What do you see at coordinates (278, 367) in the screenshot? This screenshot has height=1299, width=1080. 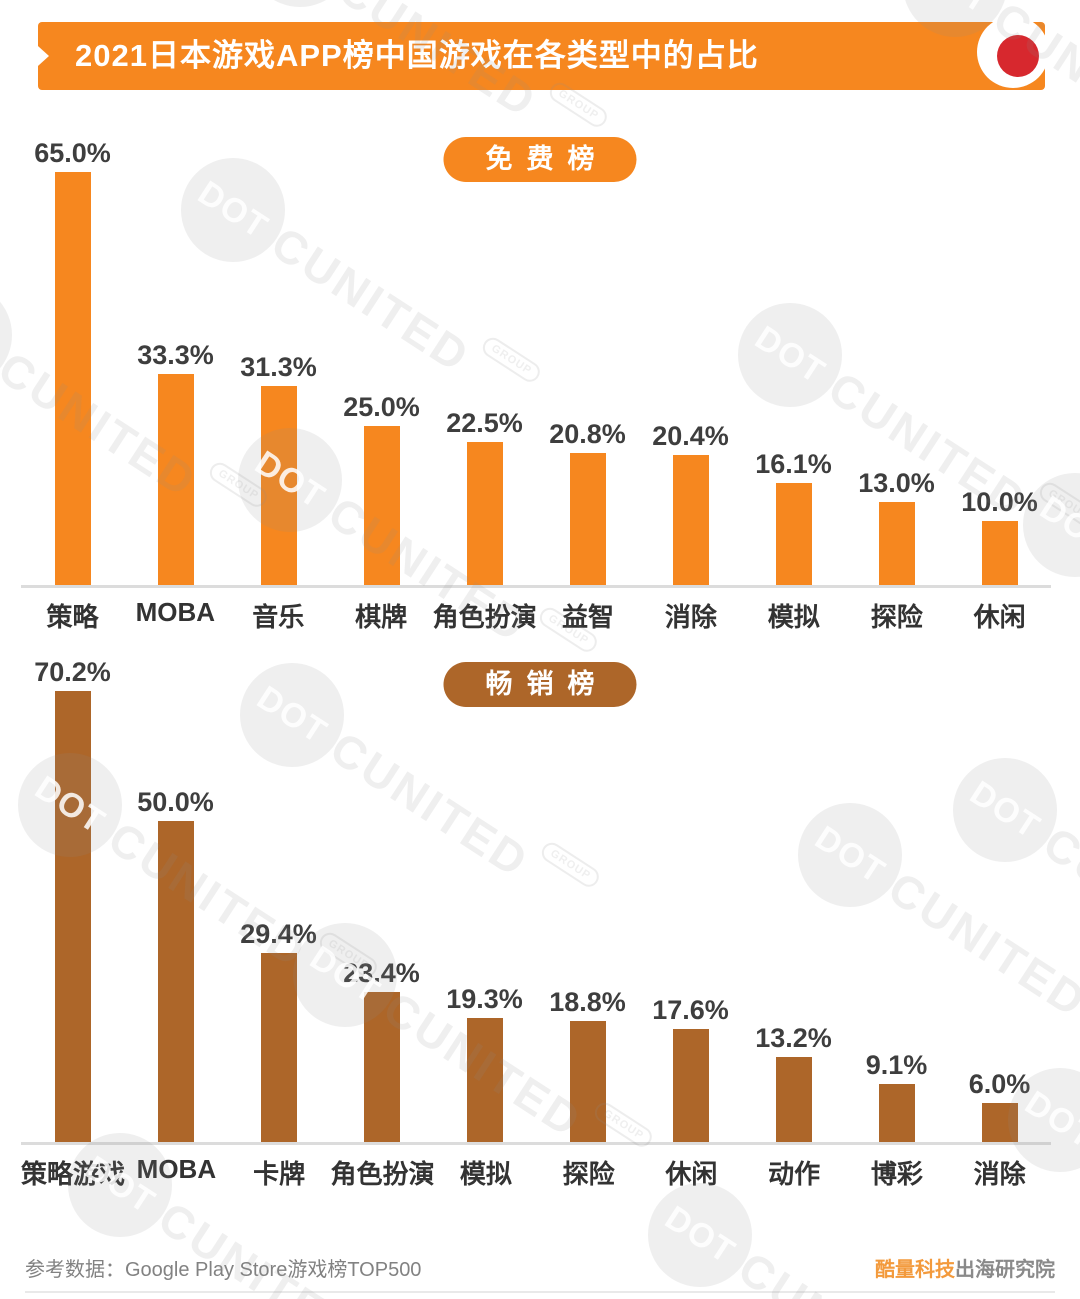 I see `bar-value-label: 31.3%` at bounding box center [278, 367].